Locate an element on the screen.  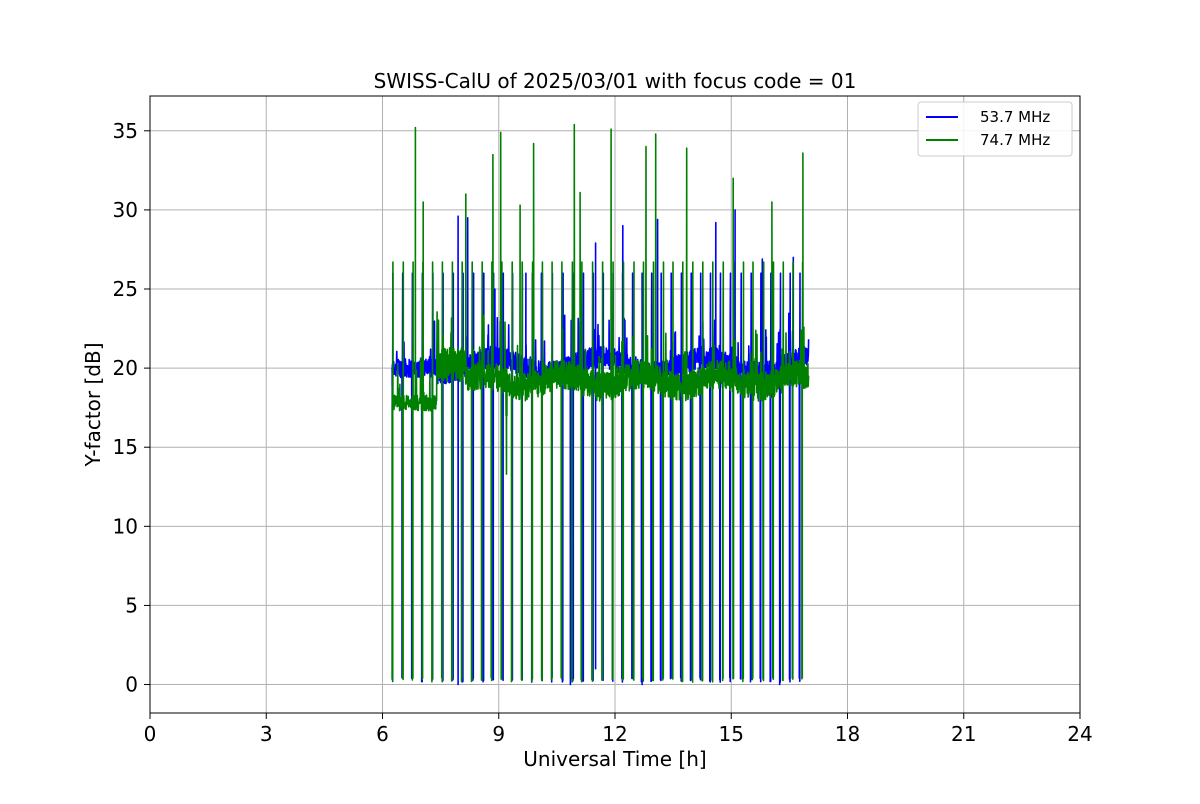
y-tick-label: 35 is located at coordinates (125, 131).